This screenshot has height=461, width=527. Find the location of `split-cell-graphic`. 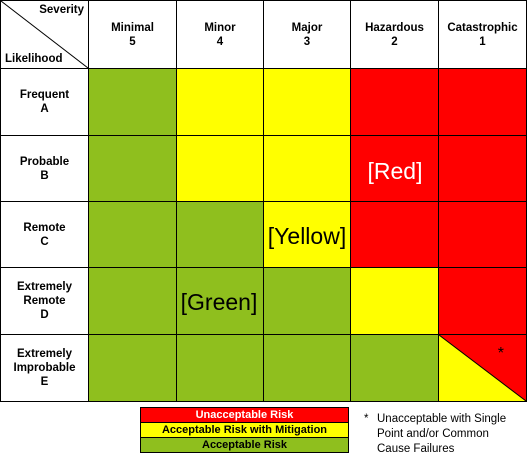

split-cell-graphic is located at coordinates (482, 368).